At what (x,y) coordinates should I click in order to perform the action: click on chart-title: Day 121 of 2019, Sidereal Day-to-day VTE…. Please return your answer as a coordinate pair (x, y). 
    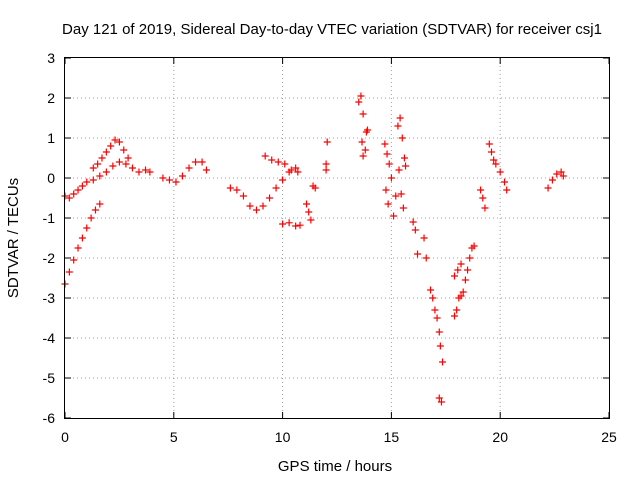
    Looking at the image, I should click on (332, 29).